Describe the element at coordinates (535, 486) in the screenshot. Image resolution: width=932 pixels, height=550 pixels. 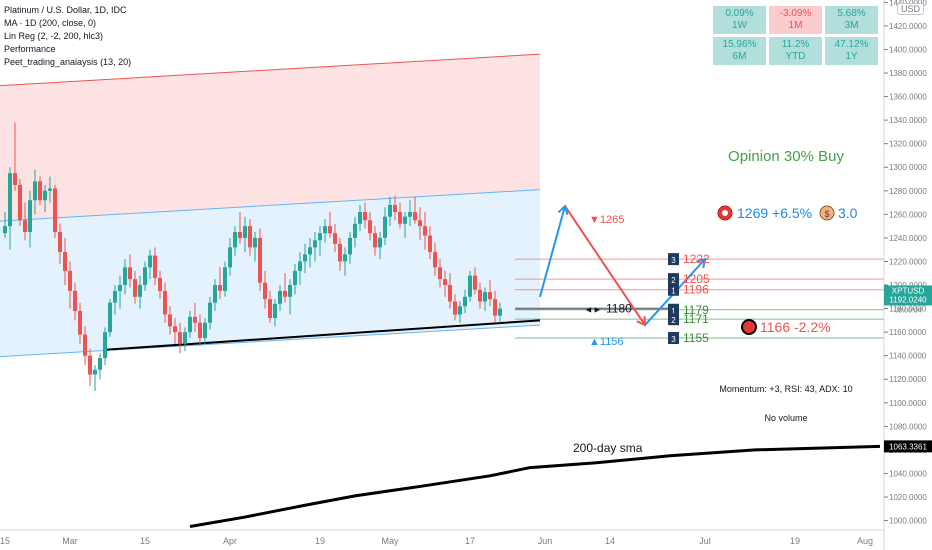
I see `ma200-line` at that location.